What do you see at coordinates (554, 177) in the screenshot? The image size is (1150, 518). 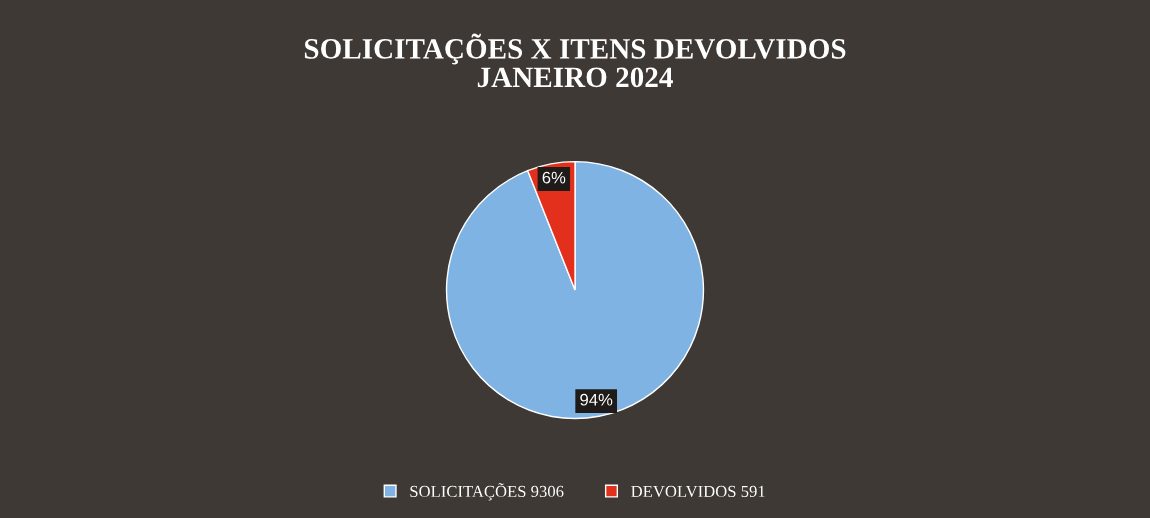 I see `data-label: 6%` at bounding box center [554, 177].